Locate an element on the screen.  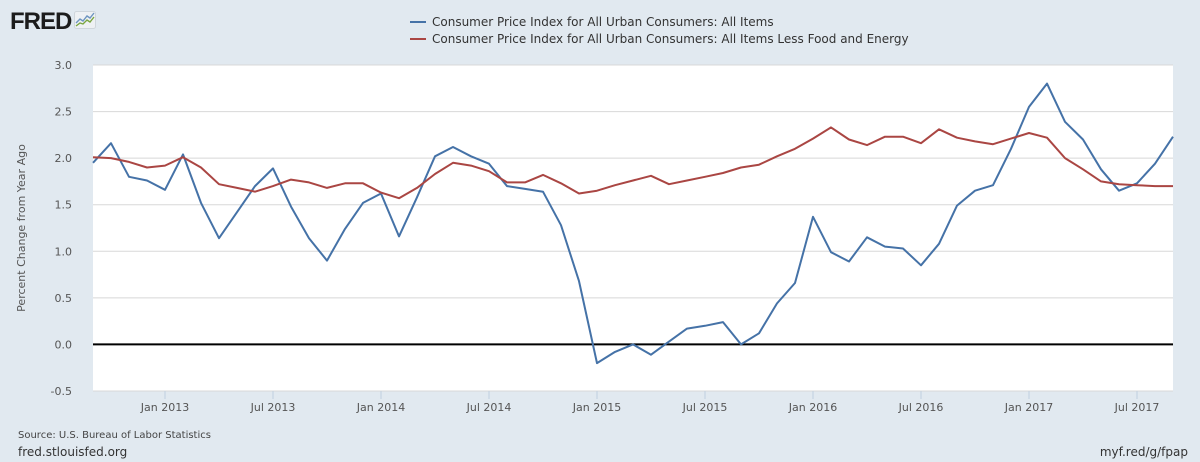
x-tick-label: Jan 2017 is located at coordinates (1028, 407).